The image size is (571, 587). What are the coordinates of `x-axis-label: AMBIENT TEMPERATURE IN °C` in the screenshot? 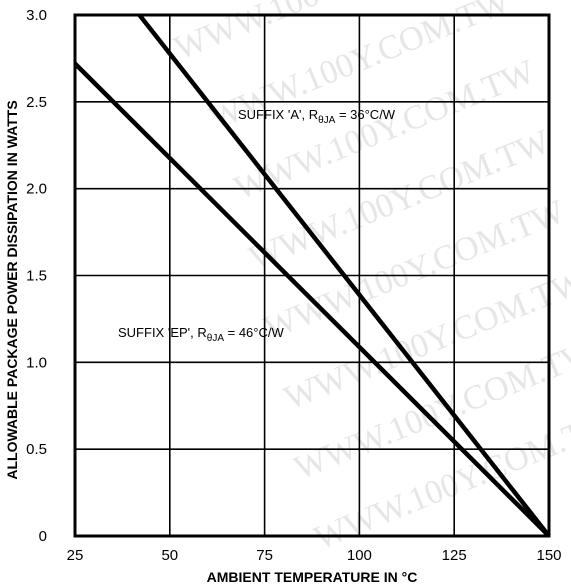 It's located at (312, 577).